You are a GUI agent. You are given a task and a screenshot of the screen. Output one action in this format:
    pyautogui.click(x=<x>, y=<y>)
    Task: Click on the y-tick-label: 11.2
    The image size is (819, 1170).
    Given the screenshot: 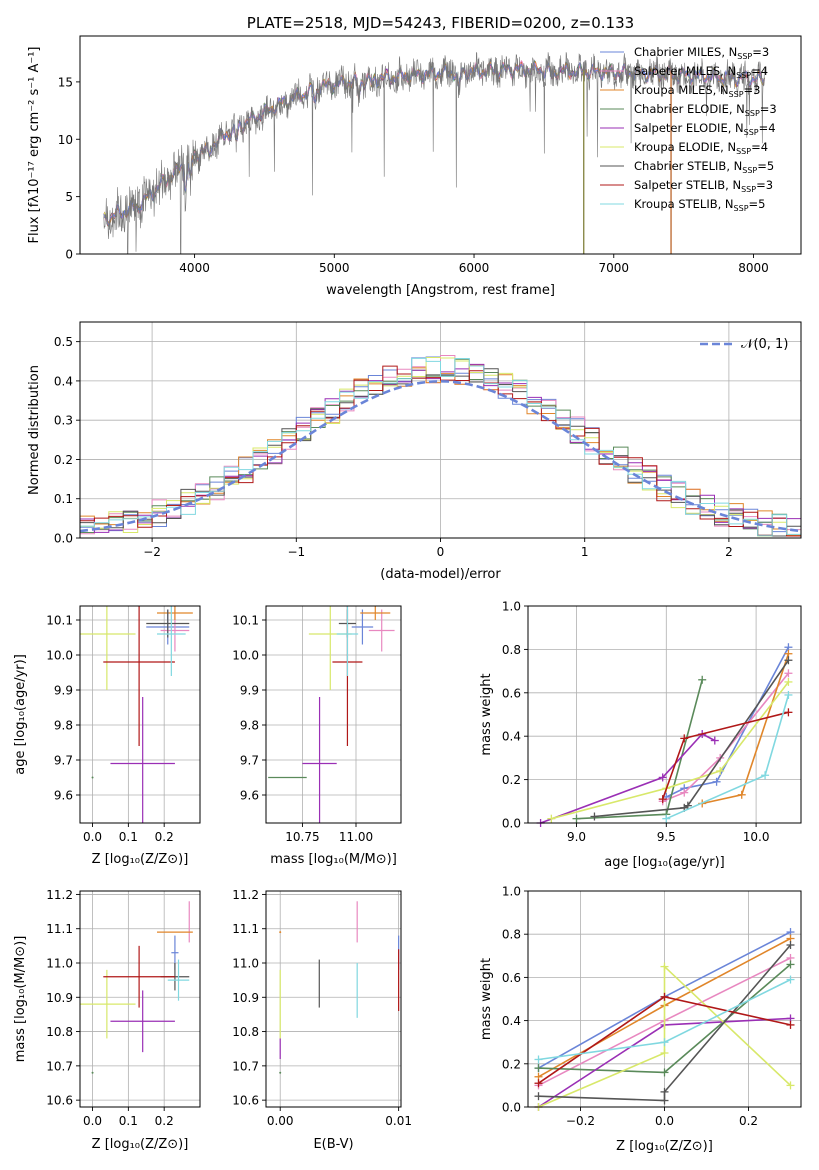 What is the action you would take?
    pyautogui.click(x=59, y=895)
    